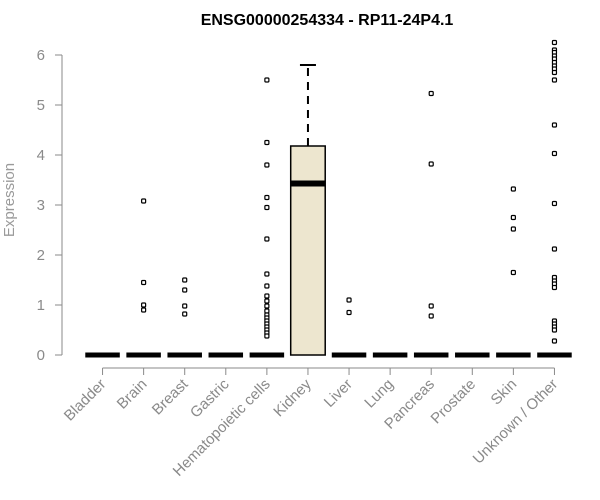 The image size is (600, 500). What do you see at coordinates (504, 392) in the screenshot?
I see `x-tick-label: Skin` at bounding box center [504, 392].